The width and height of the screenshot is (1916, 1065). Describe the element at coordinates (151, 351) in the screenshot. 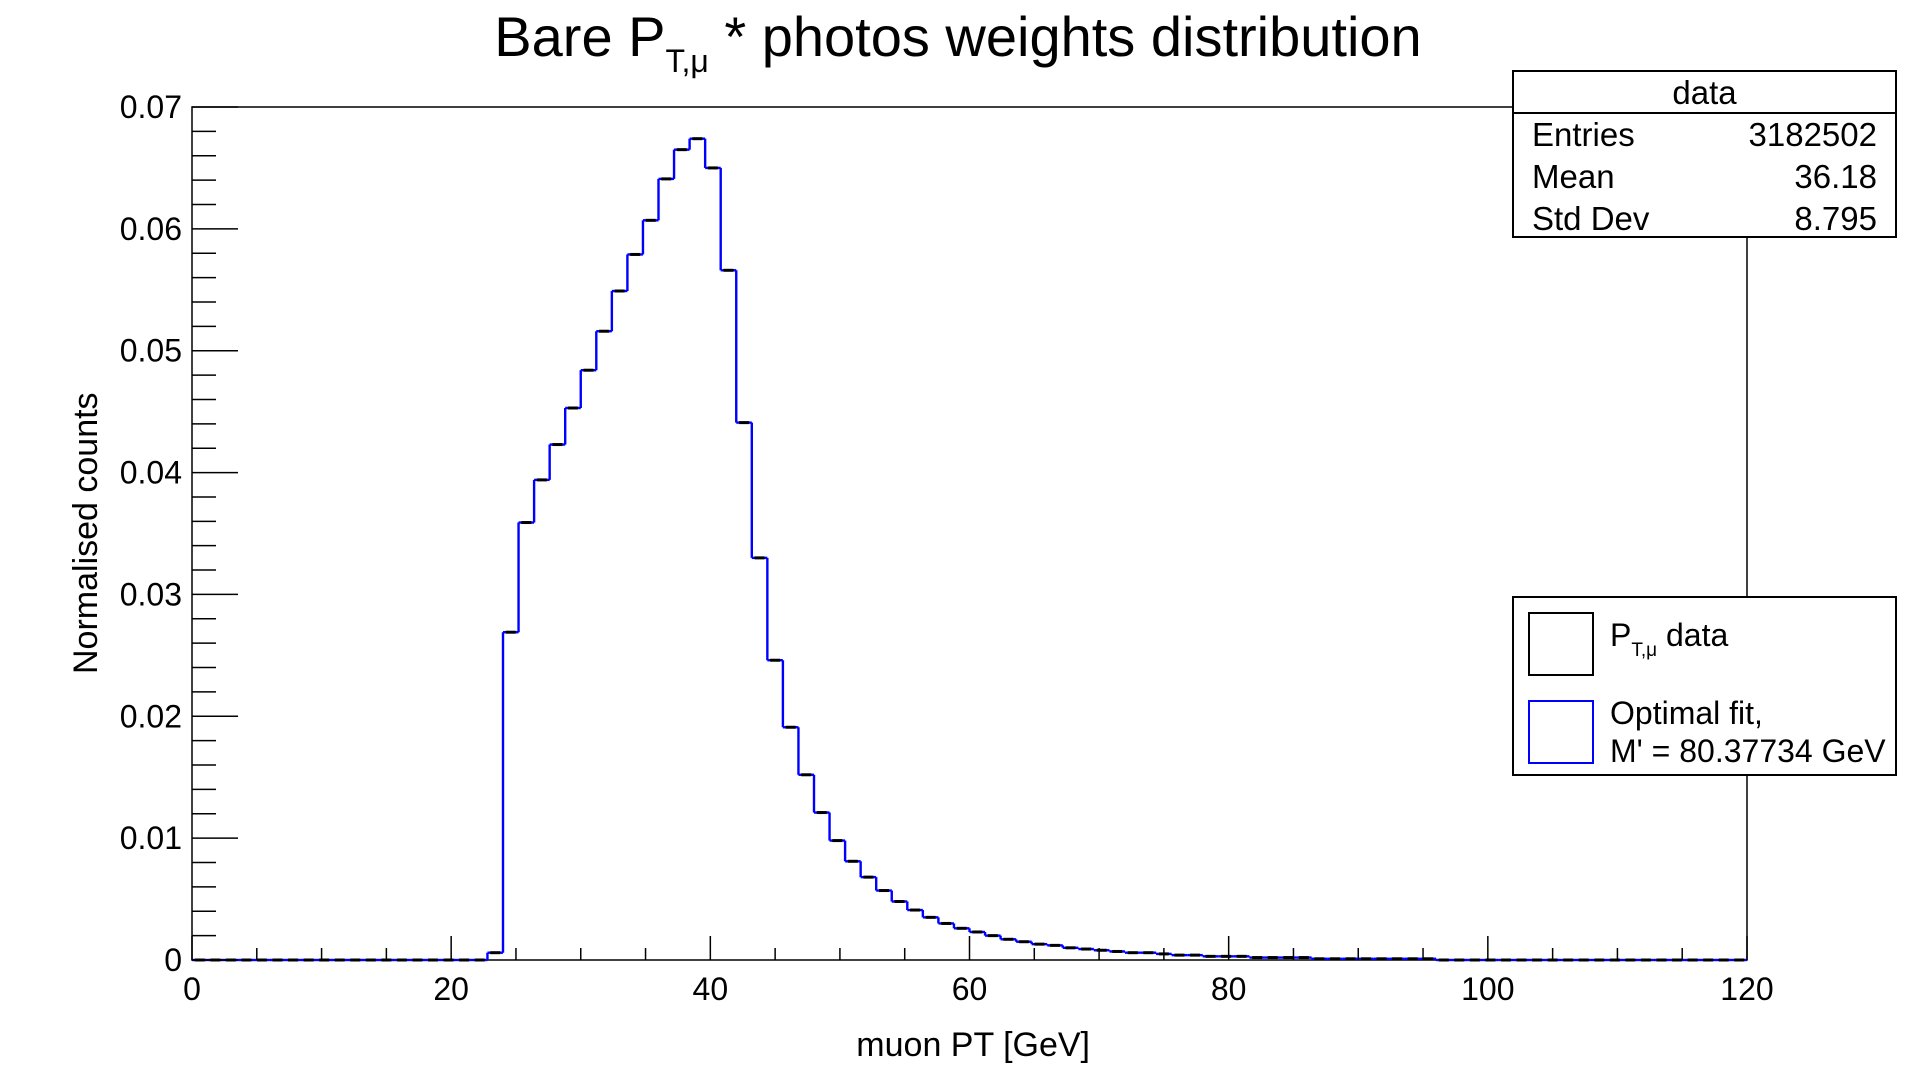

I see `y-tick-label: 0.05` at that location.